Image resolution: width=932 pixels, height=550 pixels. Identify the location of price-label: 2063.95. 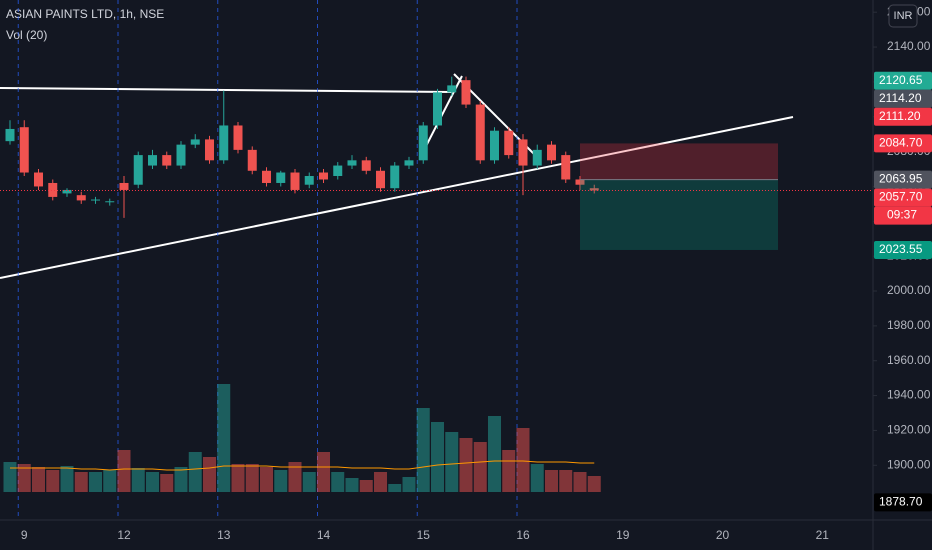
(901, 179).